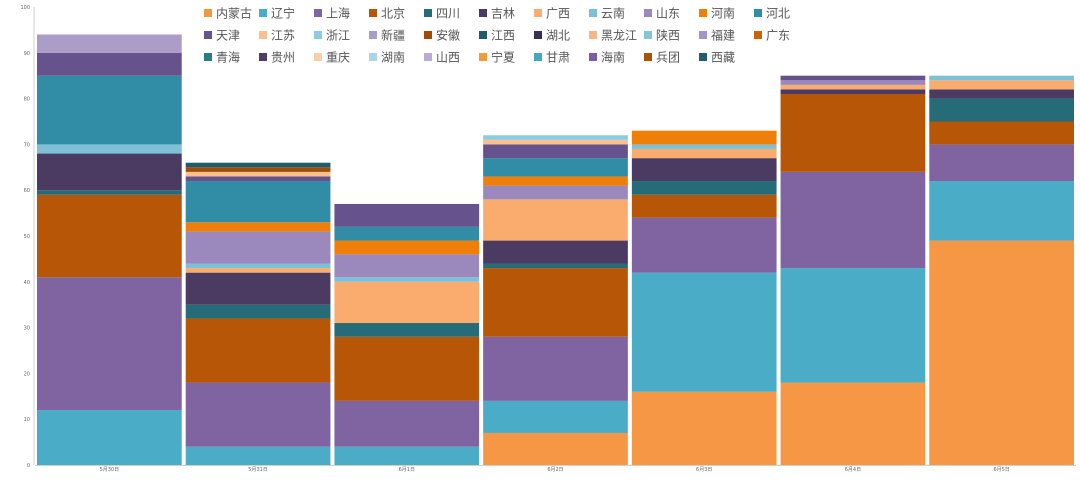 This screenshot has width=1080, height=487. What do you see at coordinates (442, 58) in the screenshot?
I see `legend-item: 山西` at bounding box center [442, 58].